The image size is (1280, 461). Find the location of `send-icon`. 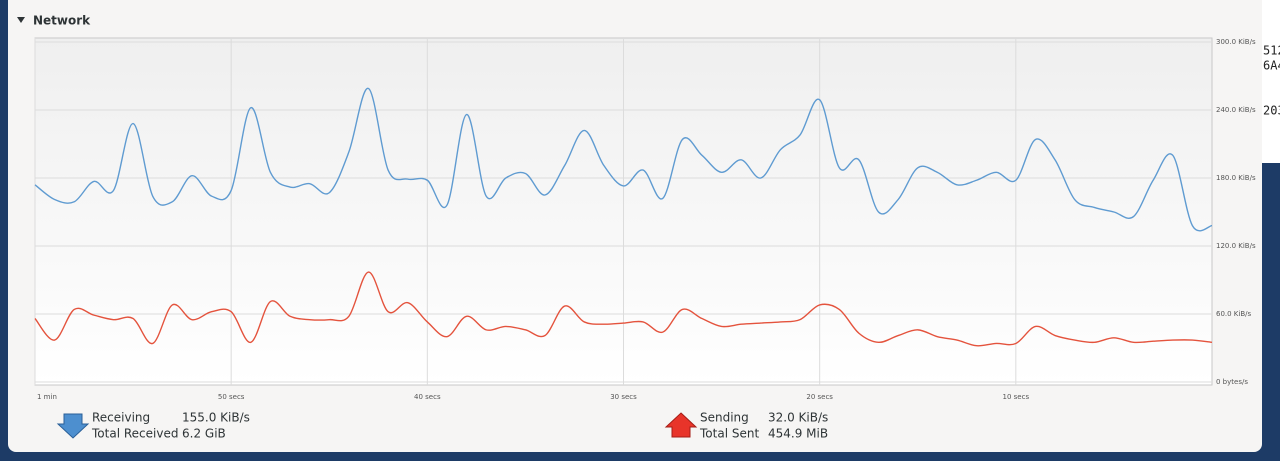

send-icon is located at coordinates (681, 425).